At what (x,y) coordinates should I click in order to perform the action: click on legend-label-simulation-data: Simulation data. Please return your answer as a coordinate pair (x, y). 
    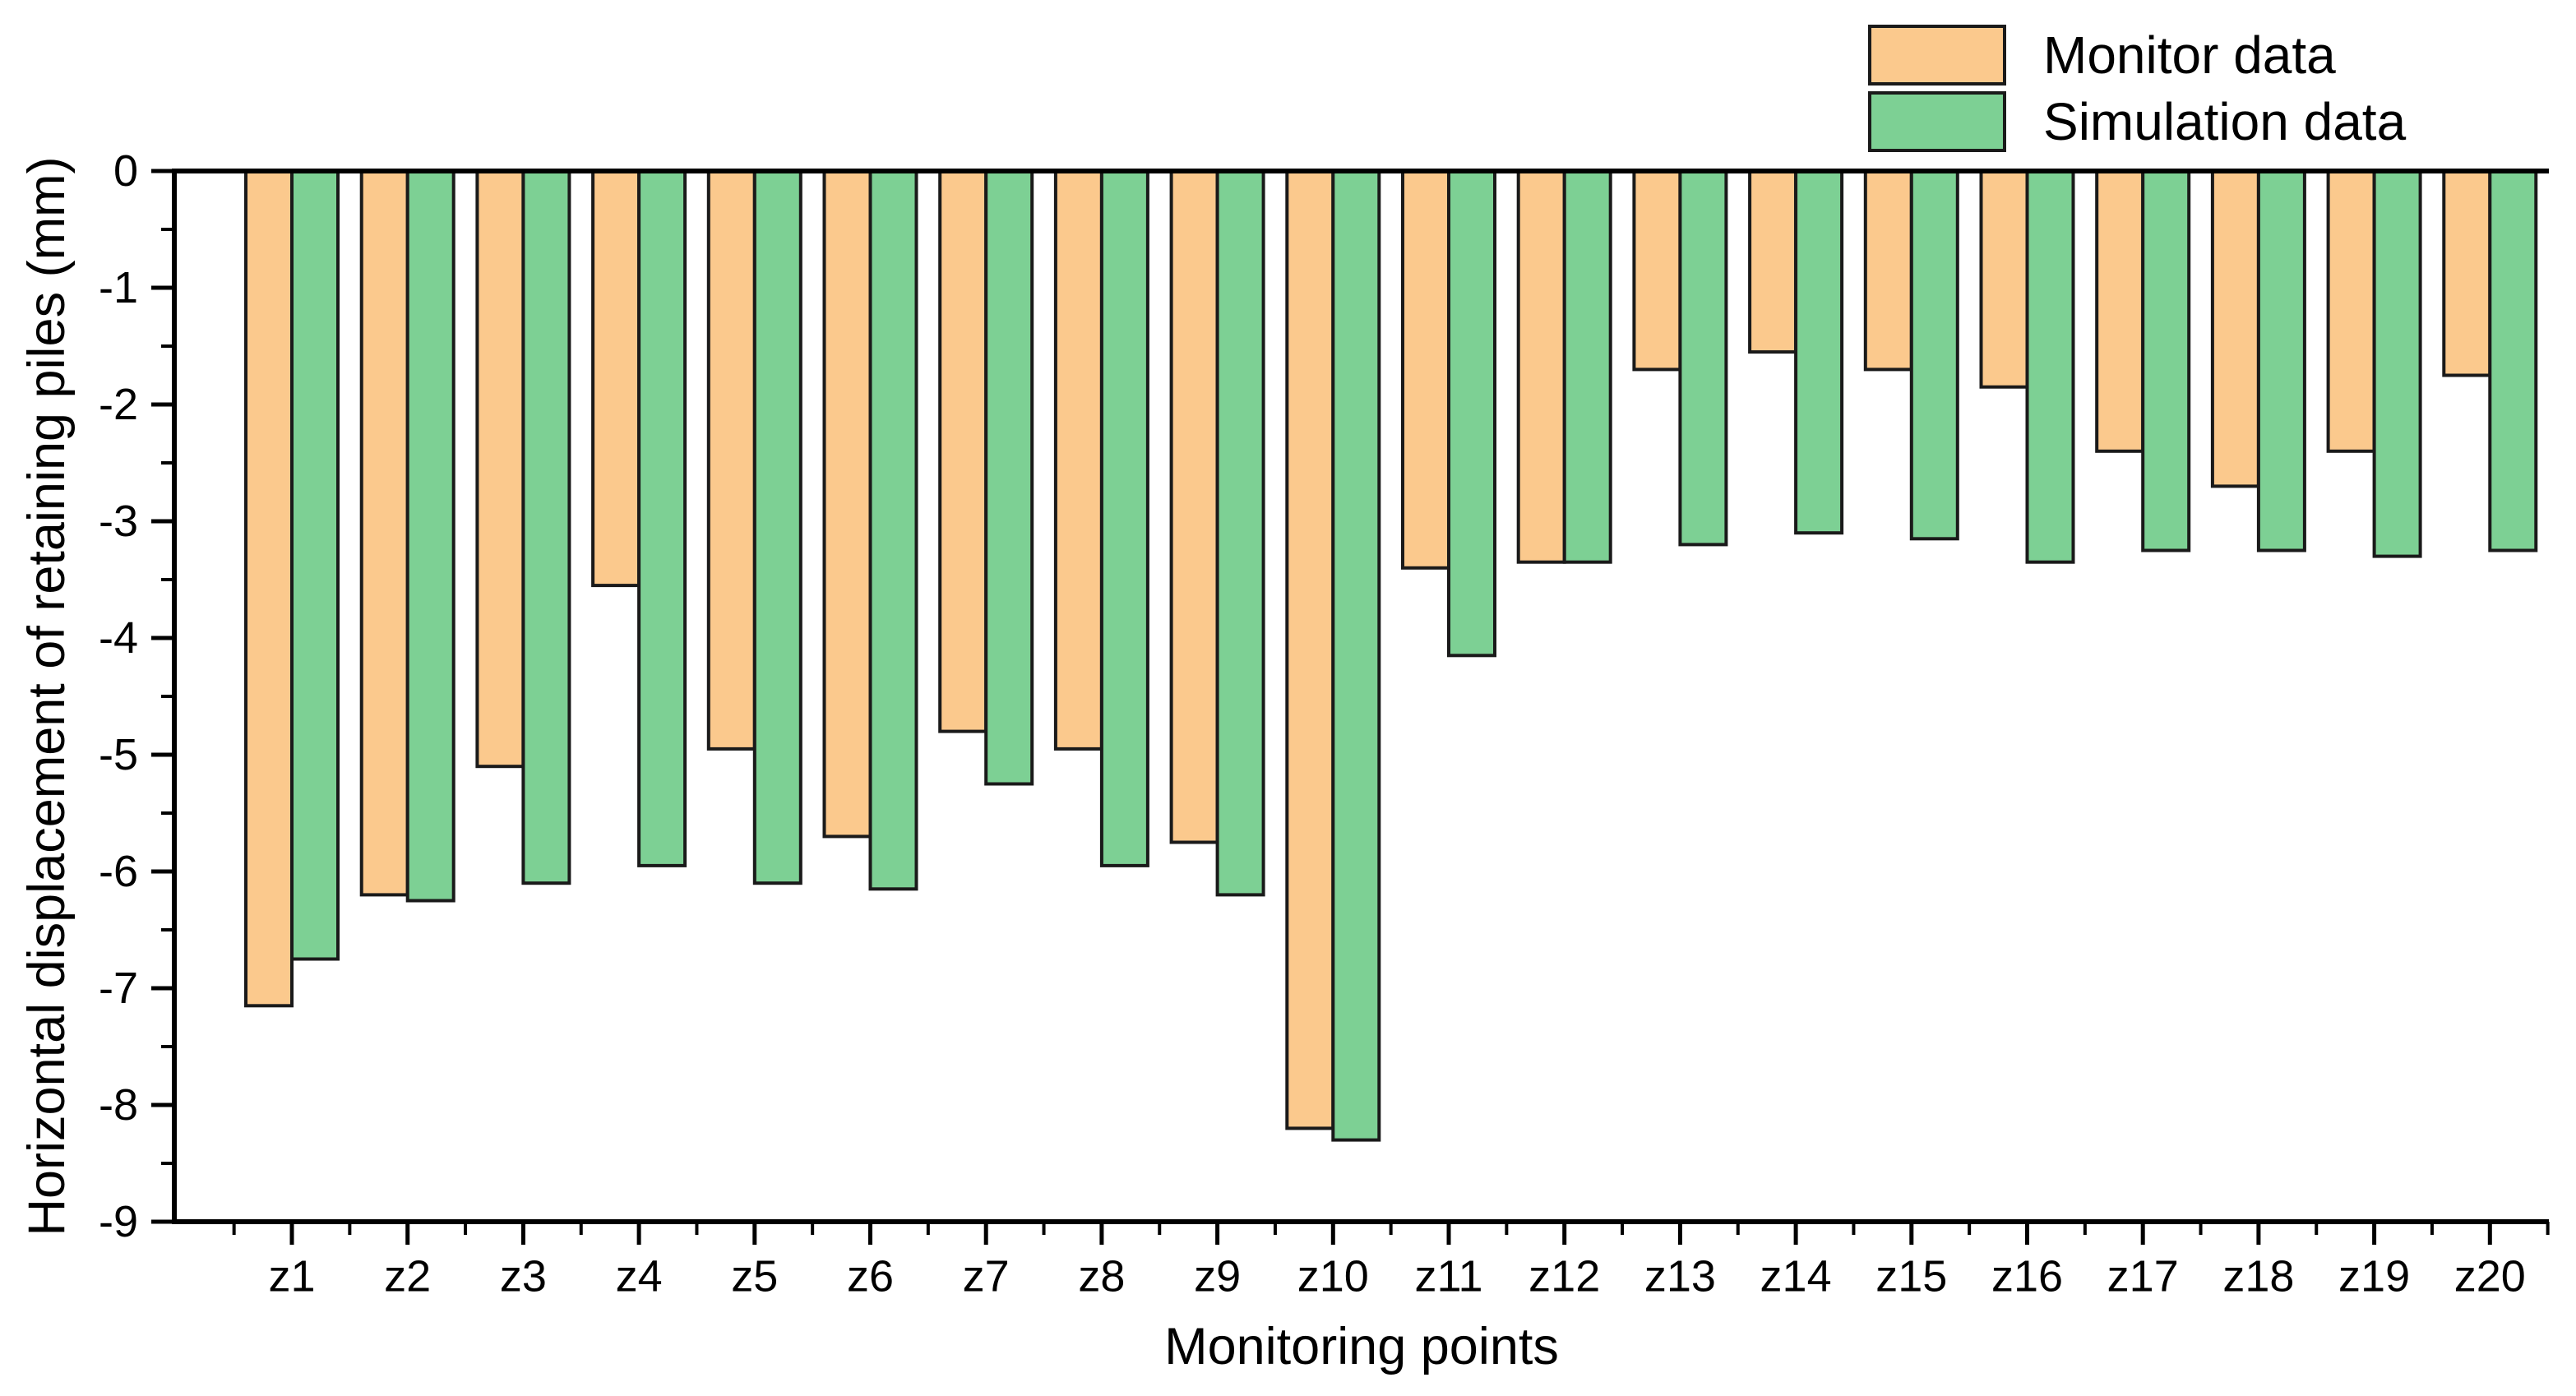
    Looking at the image, I should click on (2225, 121).